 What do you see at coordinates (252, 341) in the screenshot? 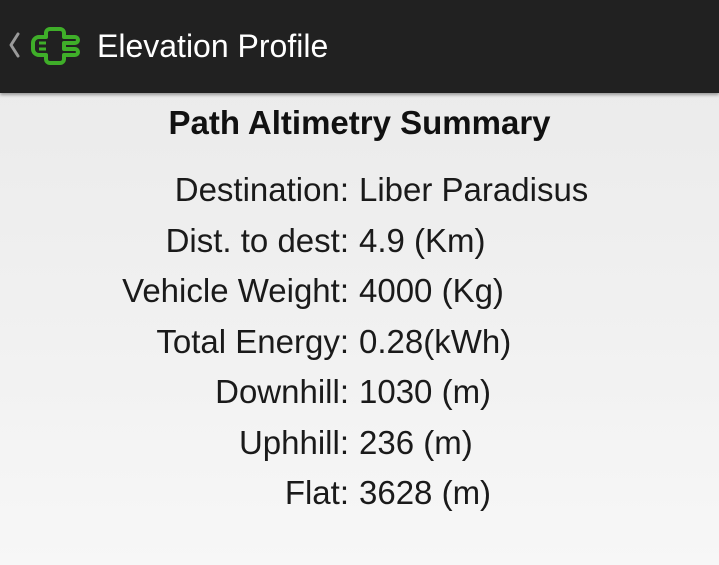
I see `total-energy-label: Total Energy:` at bounding box center [252, 341].